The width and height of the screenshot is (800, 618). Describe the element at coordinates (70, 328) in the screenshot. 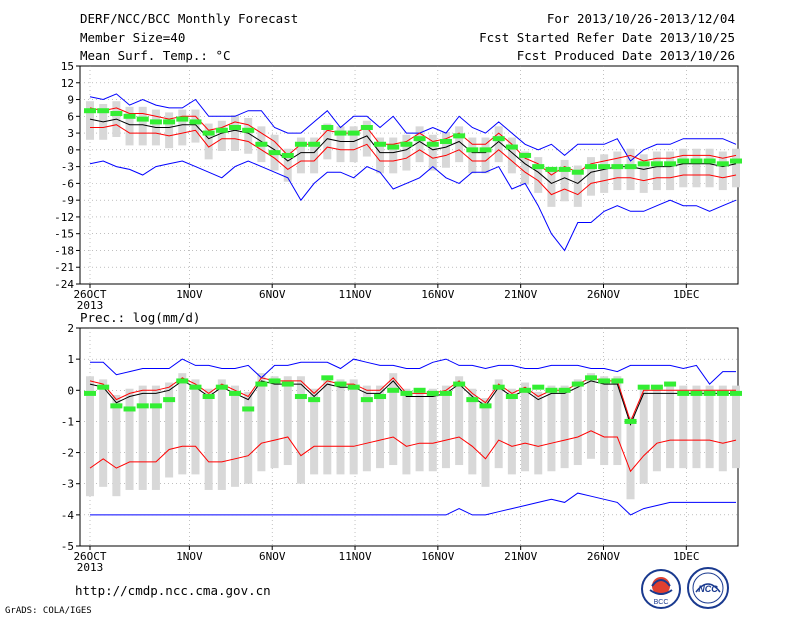

I see `y-tick-label: 2` at that location.